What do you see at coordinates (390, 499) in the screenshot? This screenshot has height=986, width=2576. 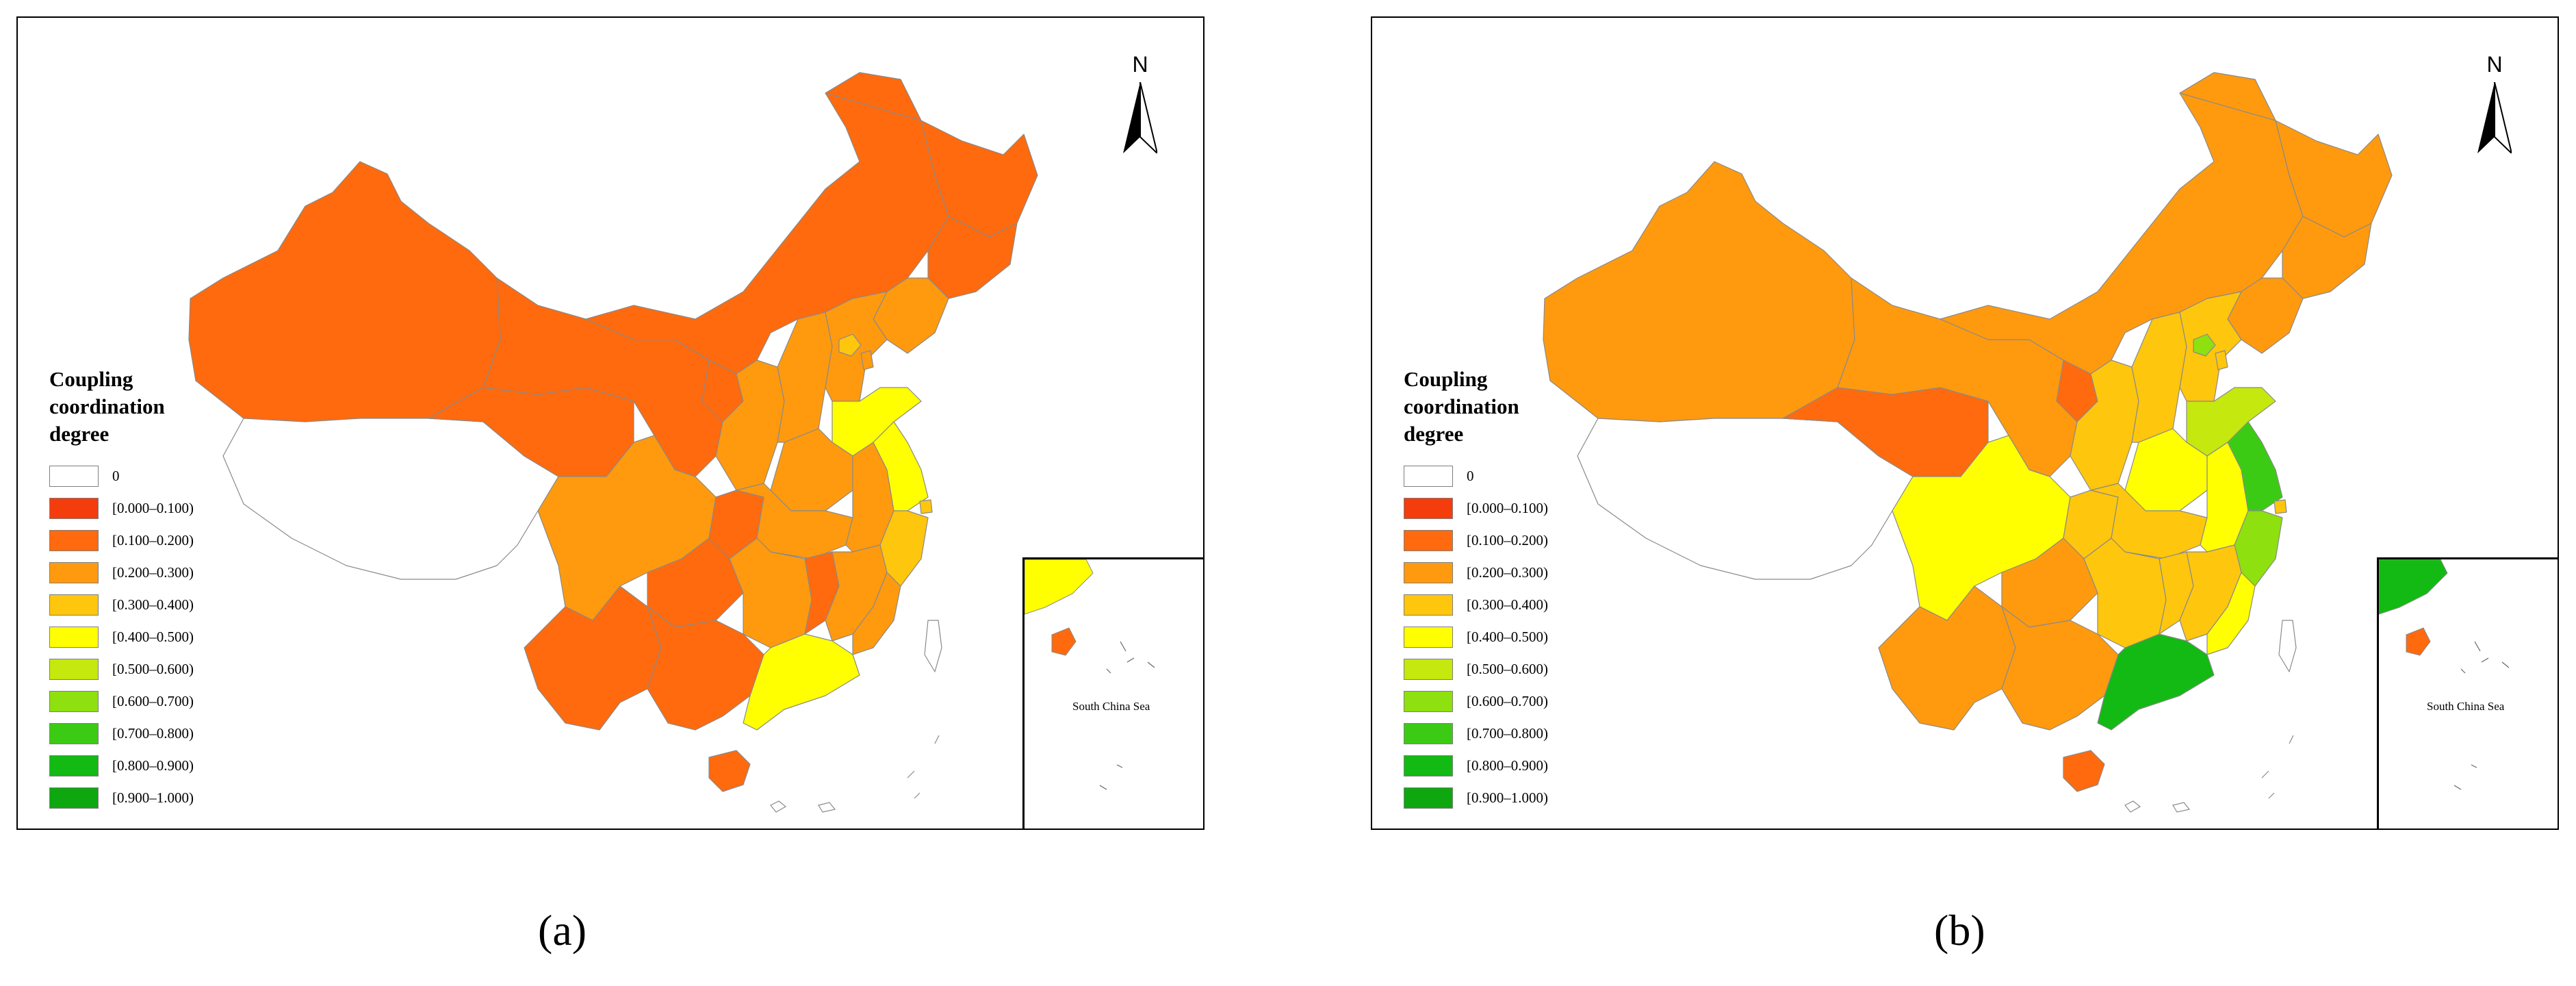 I see `region-tibet` at bounding box center [390, 499].